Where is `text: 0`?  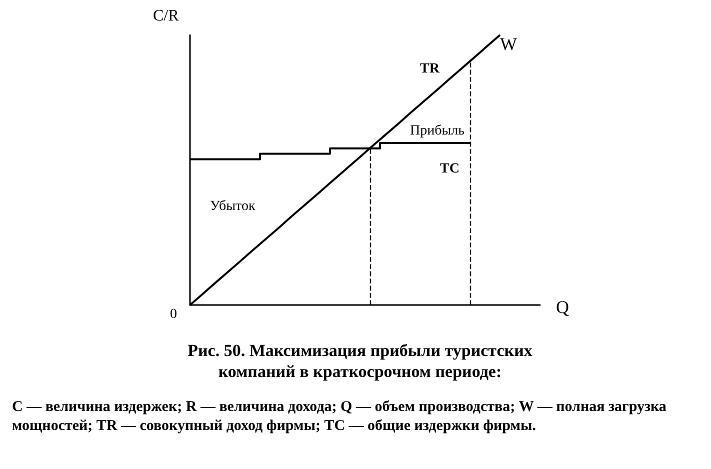 text: 0 is located at coordinates (173, 314).